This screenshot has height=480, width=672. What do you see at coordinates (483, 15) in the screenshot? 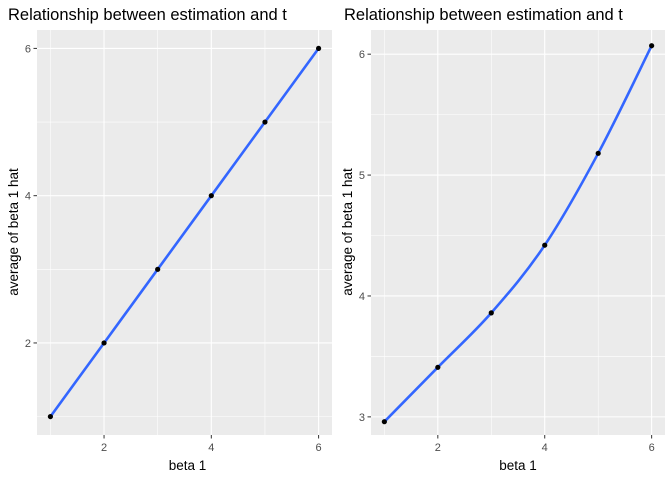
I see `right-chart-title: Relationship between estimation and t` at bounding box center [483, 15].